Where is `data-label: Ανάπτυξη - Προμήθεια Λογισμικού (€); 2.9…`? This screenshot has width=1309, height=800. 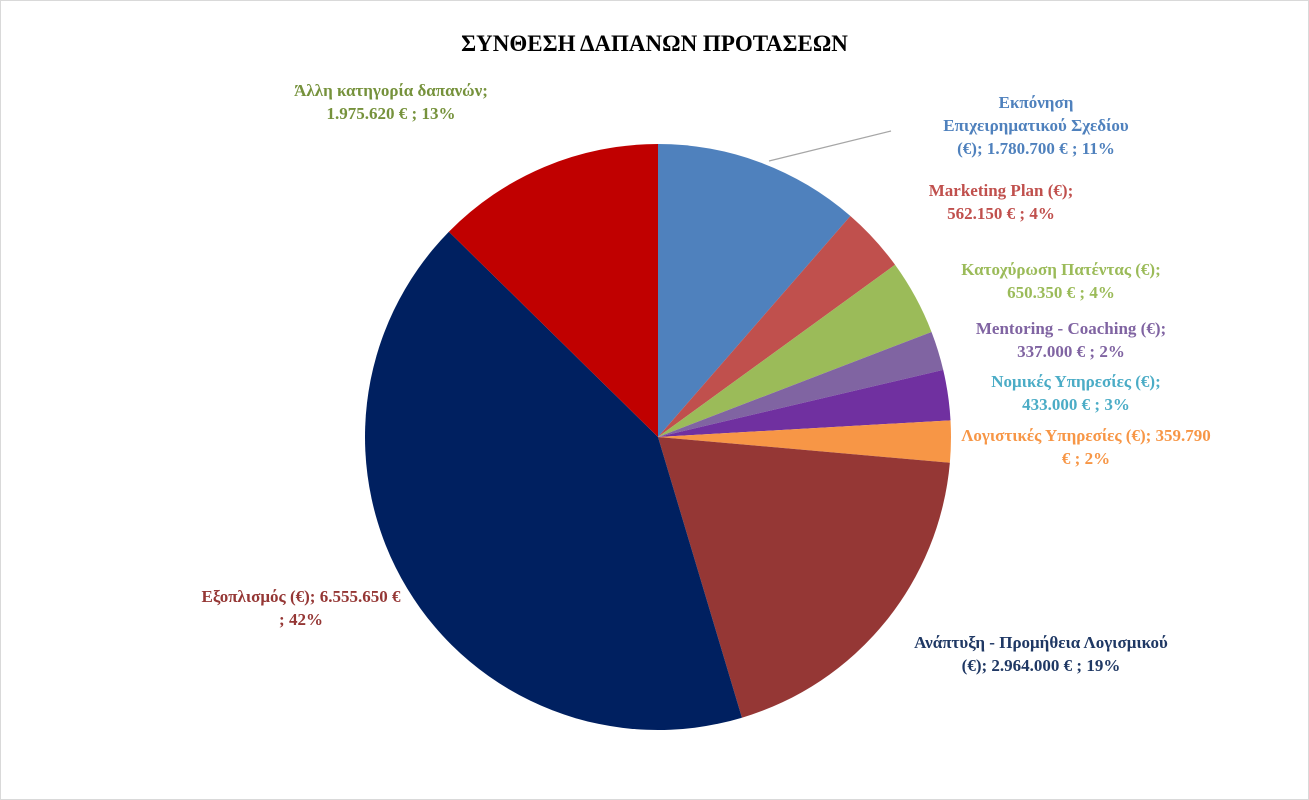
data-label: Ανάπτυξη - Προμήθεια Λογισμικού (€); 2.9… is located at coordinates (1041, 654).